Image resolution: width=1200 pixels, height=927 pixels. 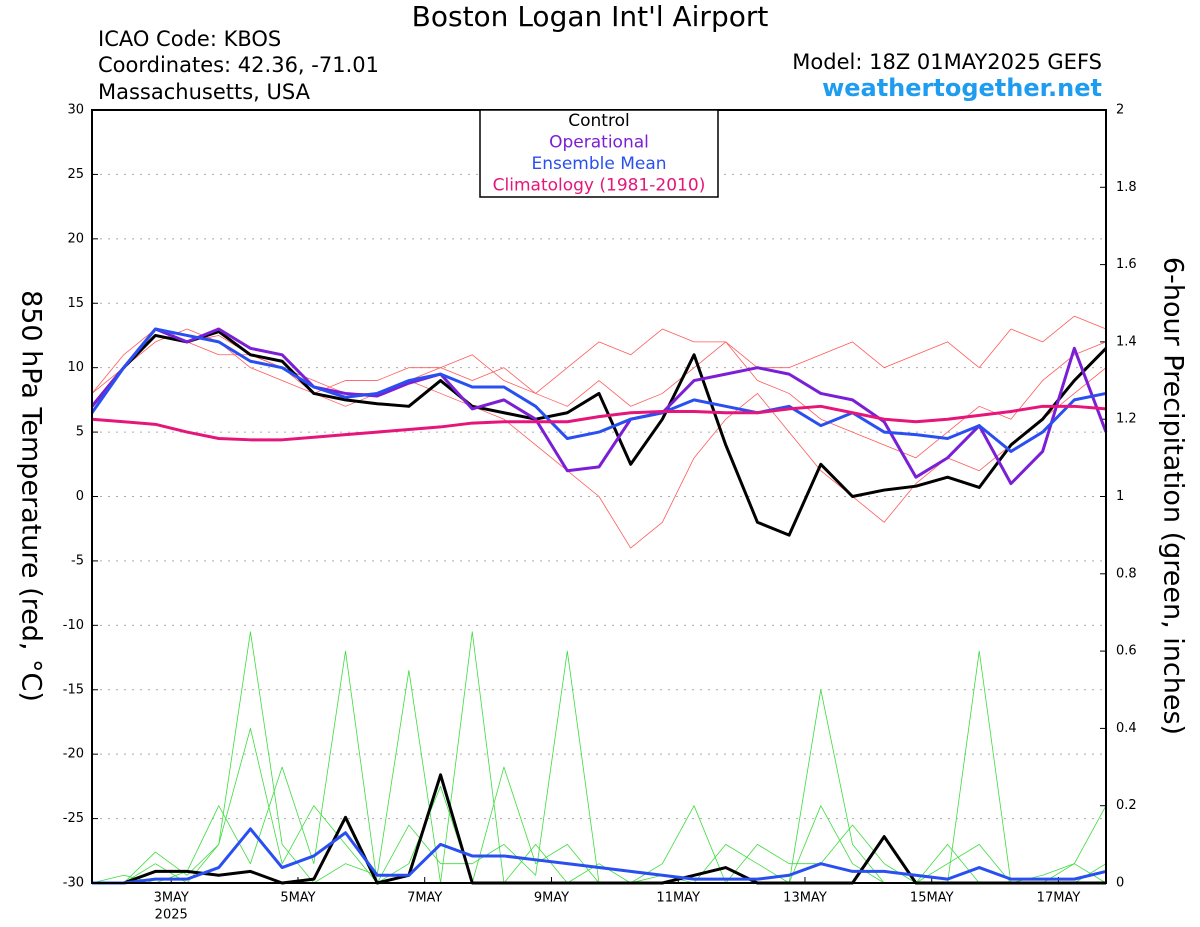 What do you see at coordinates (80, 496) in the screenshot?
I see `y-tick-label: 0` at bounding box center [80, 496].